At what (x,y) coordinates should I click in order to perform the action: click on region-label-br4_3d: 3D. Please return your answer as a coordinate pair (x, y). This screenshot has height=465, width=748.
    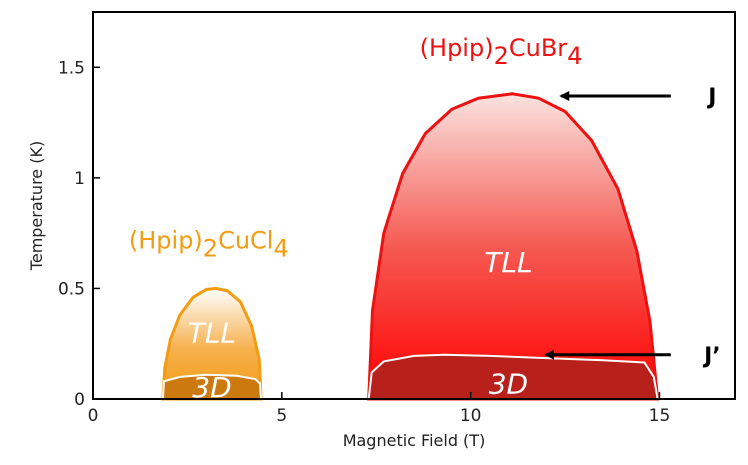
    Looking at the image, I should click on (508, 384).